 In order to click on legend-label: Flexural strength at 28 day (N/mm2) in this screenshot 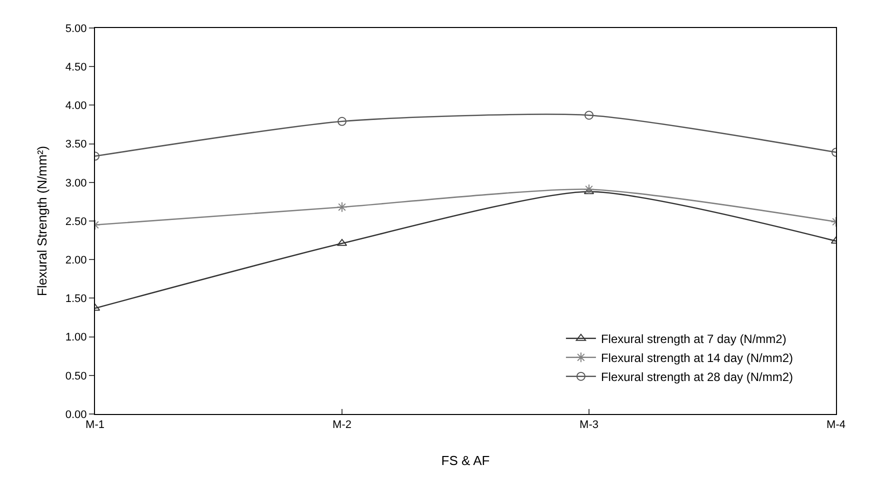, I will do `click(697, 377)`.